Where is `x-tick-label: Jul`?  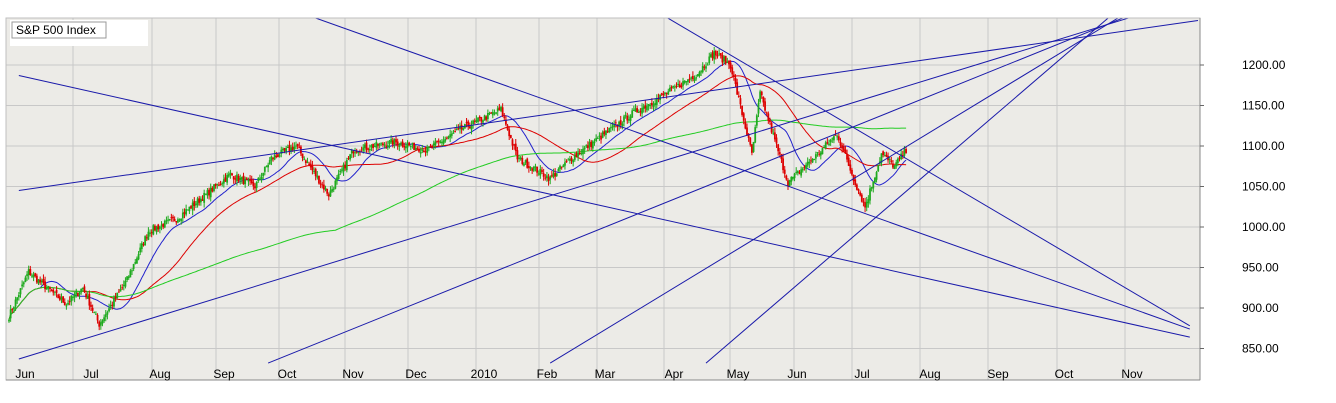
x-tick-label: Jul is located at coordinates (90, 374).